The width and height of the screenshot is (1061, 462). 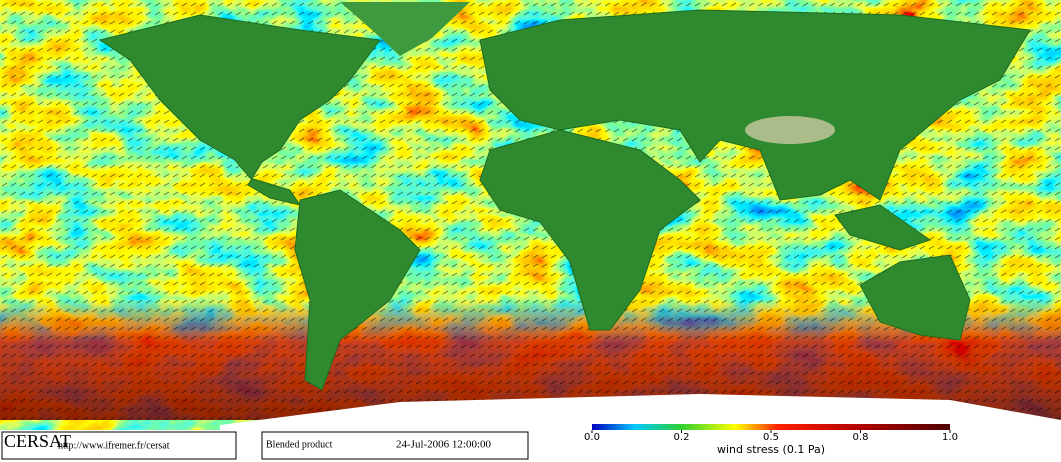 What do you see at coordinates (37, 441) in the screenshot?
I see `logo: CERSAT` at bounding box center [37, 441].